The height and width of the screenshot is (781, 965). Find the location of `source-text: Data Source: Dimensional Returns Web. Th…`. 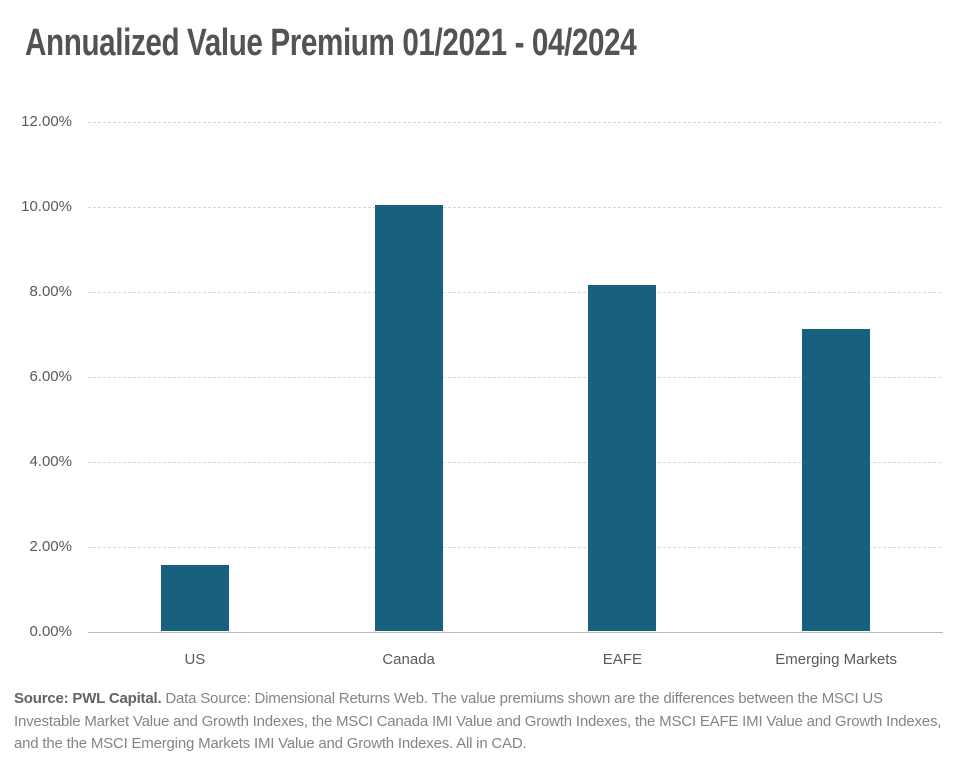

source-text: Data Source: Dimensional Returns Web. Th… is located at coordinates (478, 721).